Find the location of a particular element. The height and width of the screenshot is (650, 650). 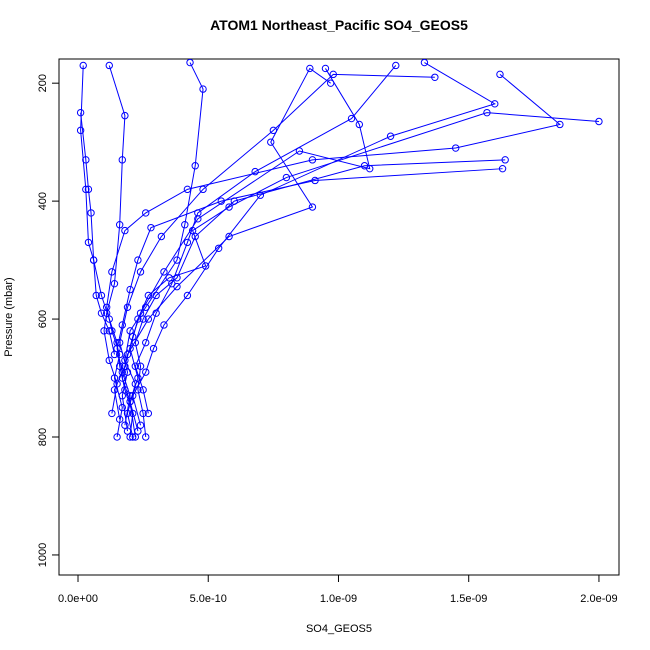

x-tick-label: 2.0e-09 is located at coordinates (598, 599).